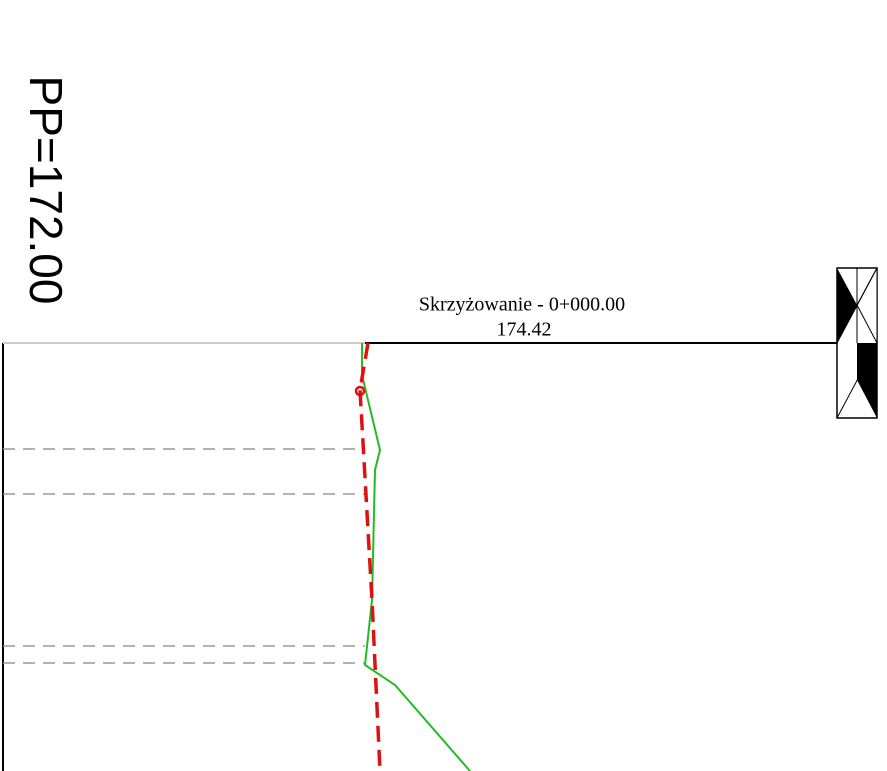 The height and width of the screenshot is (771, 887). Describe the element at coordinates (524, 330) in the screenshot. I see `elevation-label: 174.42` at that location.